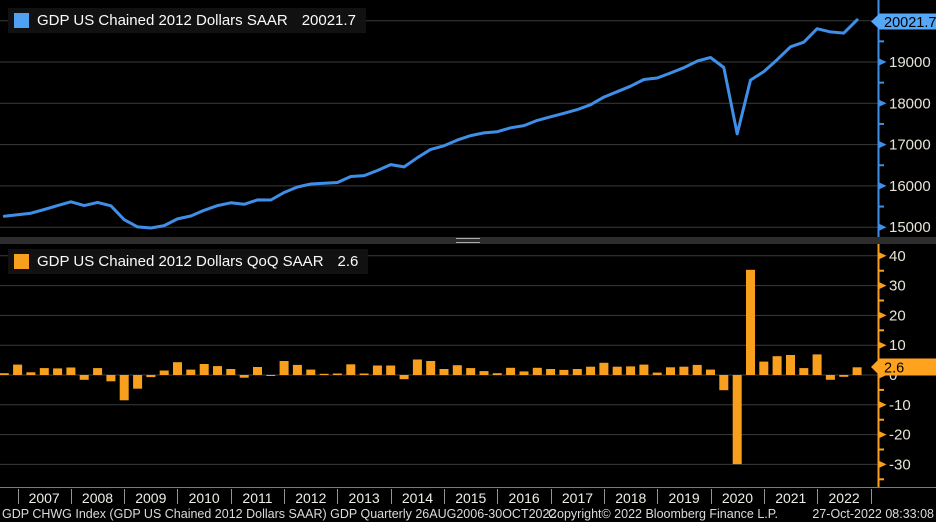 The width and height of the screenshot is (936, 522). What do you see at coordinates (894, 369) in the screenshot?
I see `last-value-label: 2.6` at bounding box center [894, 369].